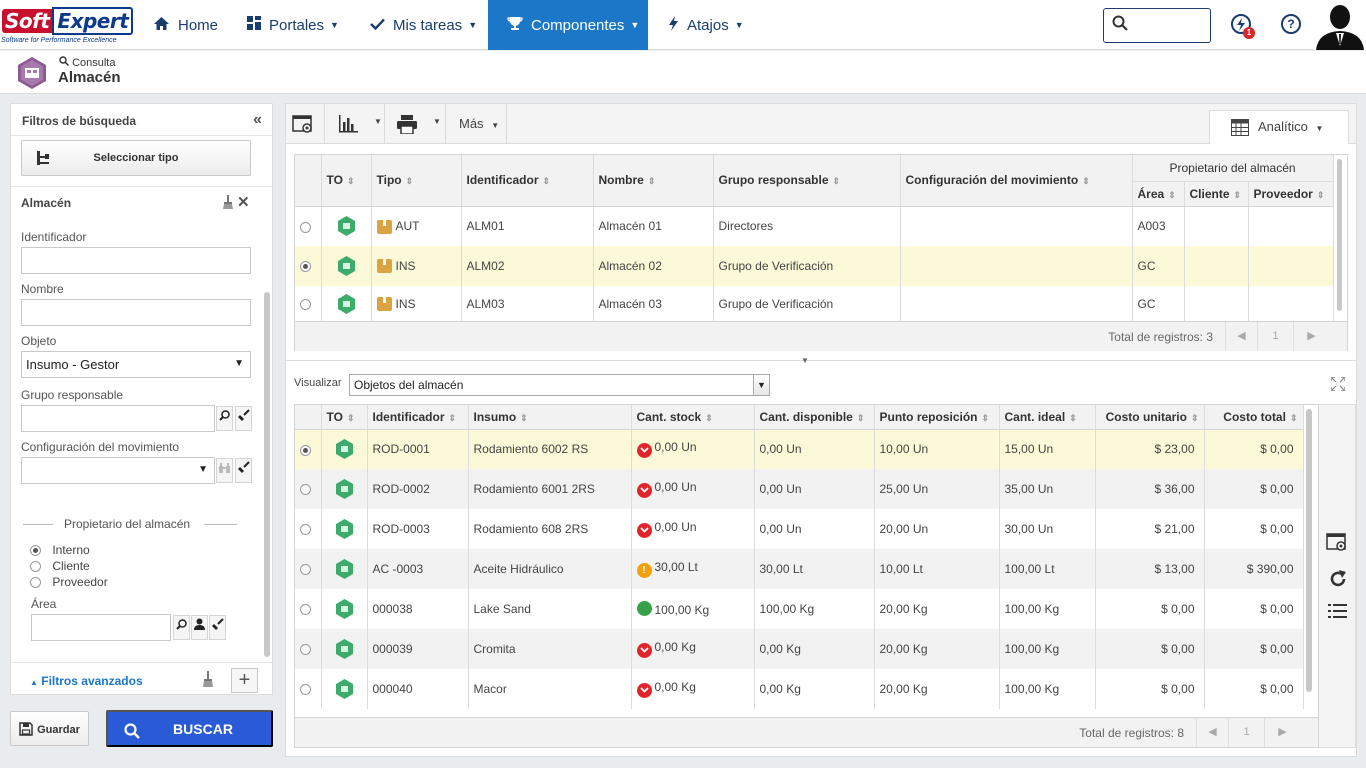  I want to click on column-header: Cant. stock ⇕, so click(693, 417).